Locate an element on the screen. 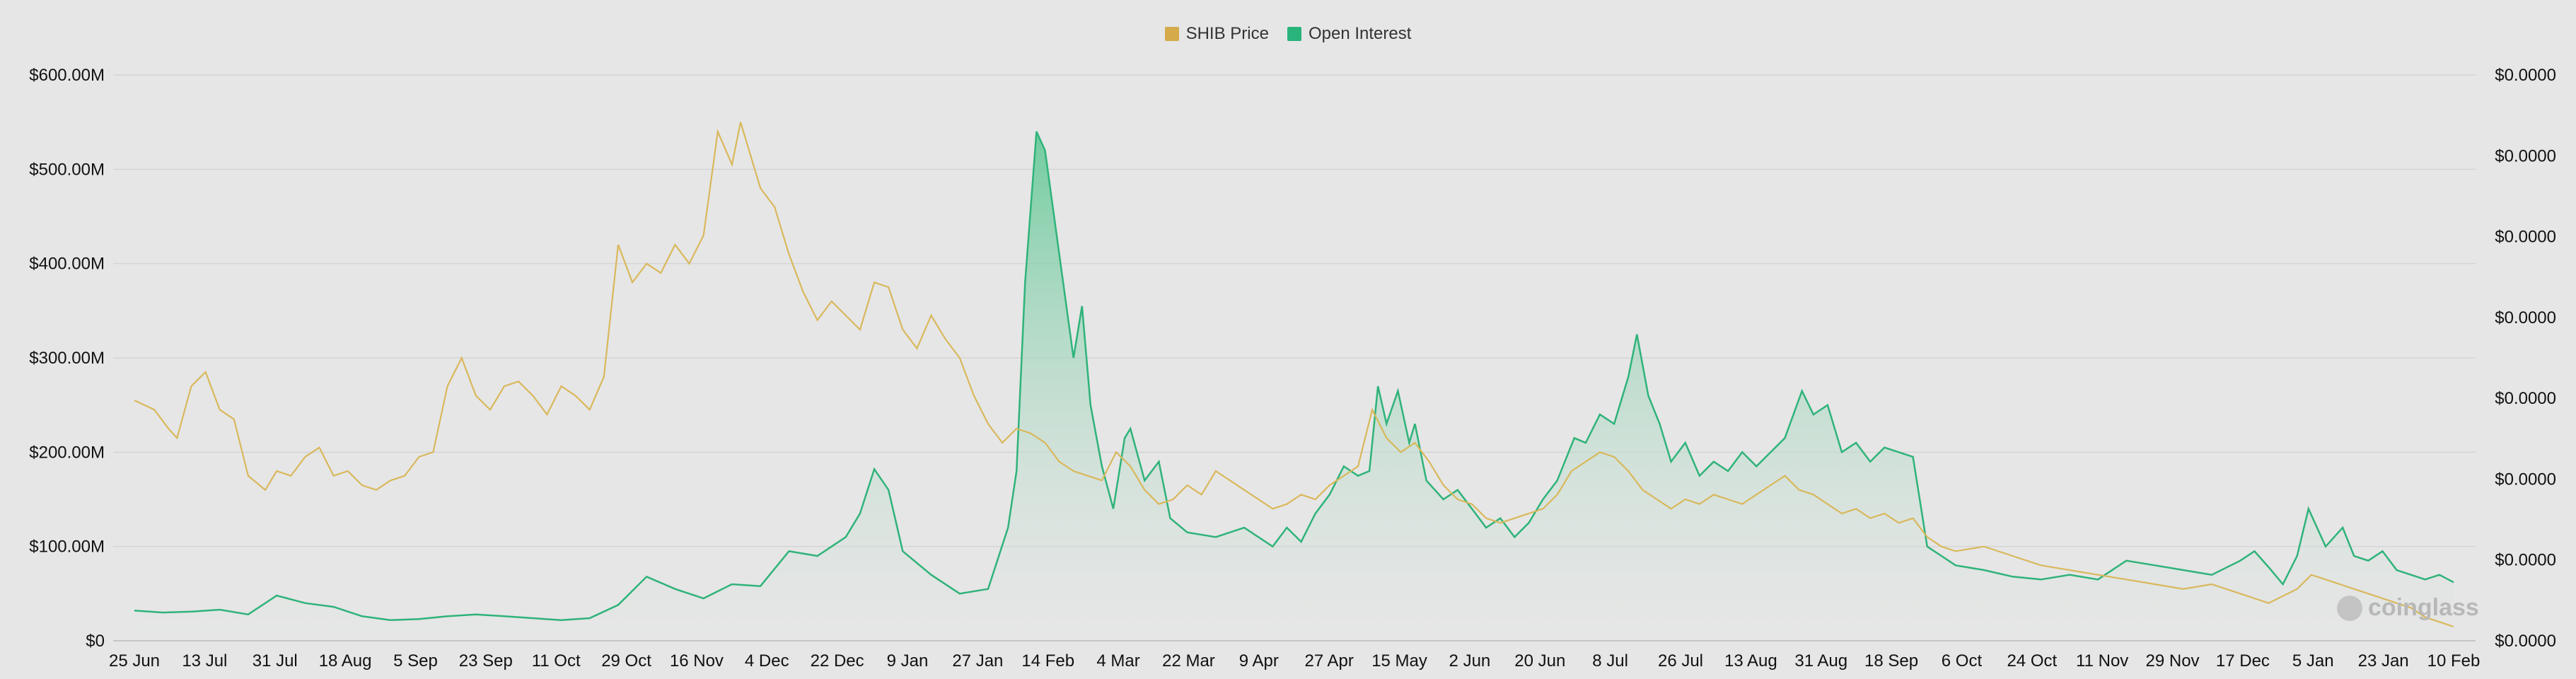 The width and height of the screenshot is (2576, 679). x-tick-label: 23 Jan is located at coordinates (2383, 661).